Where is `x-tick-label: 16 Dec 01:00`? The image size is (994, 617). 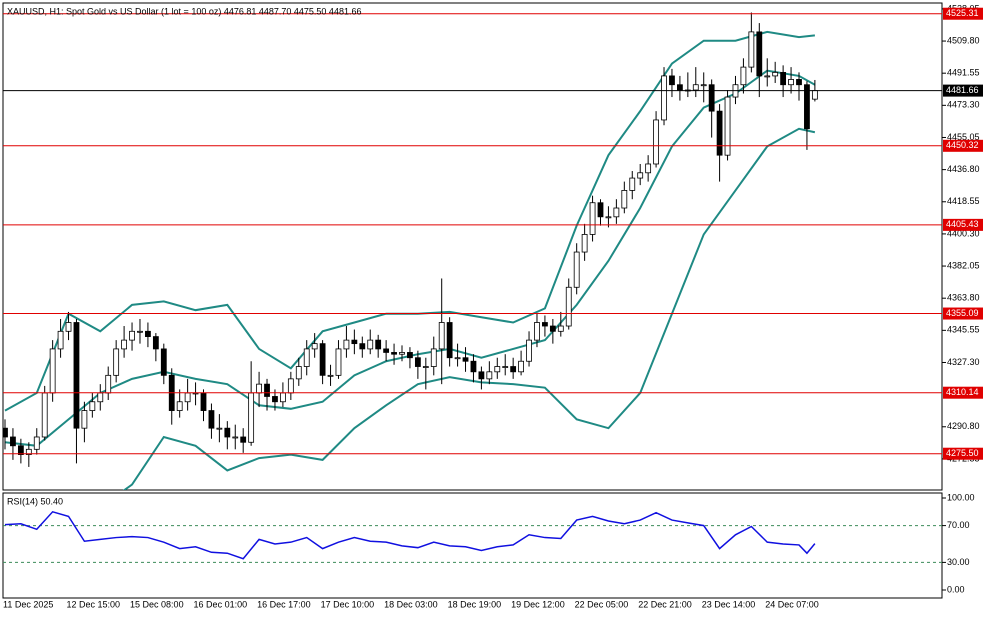
x-tick-label: 16 Dec 01:00 is located at coordinates (221, 604).